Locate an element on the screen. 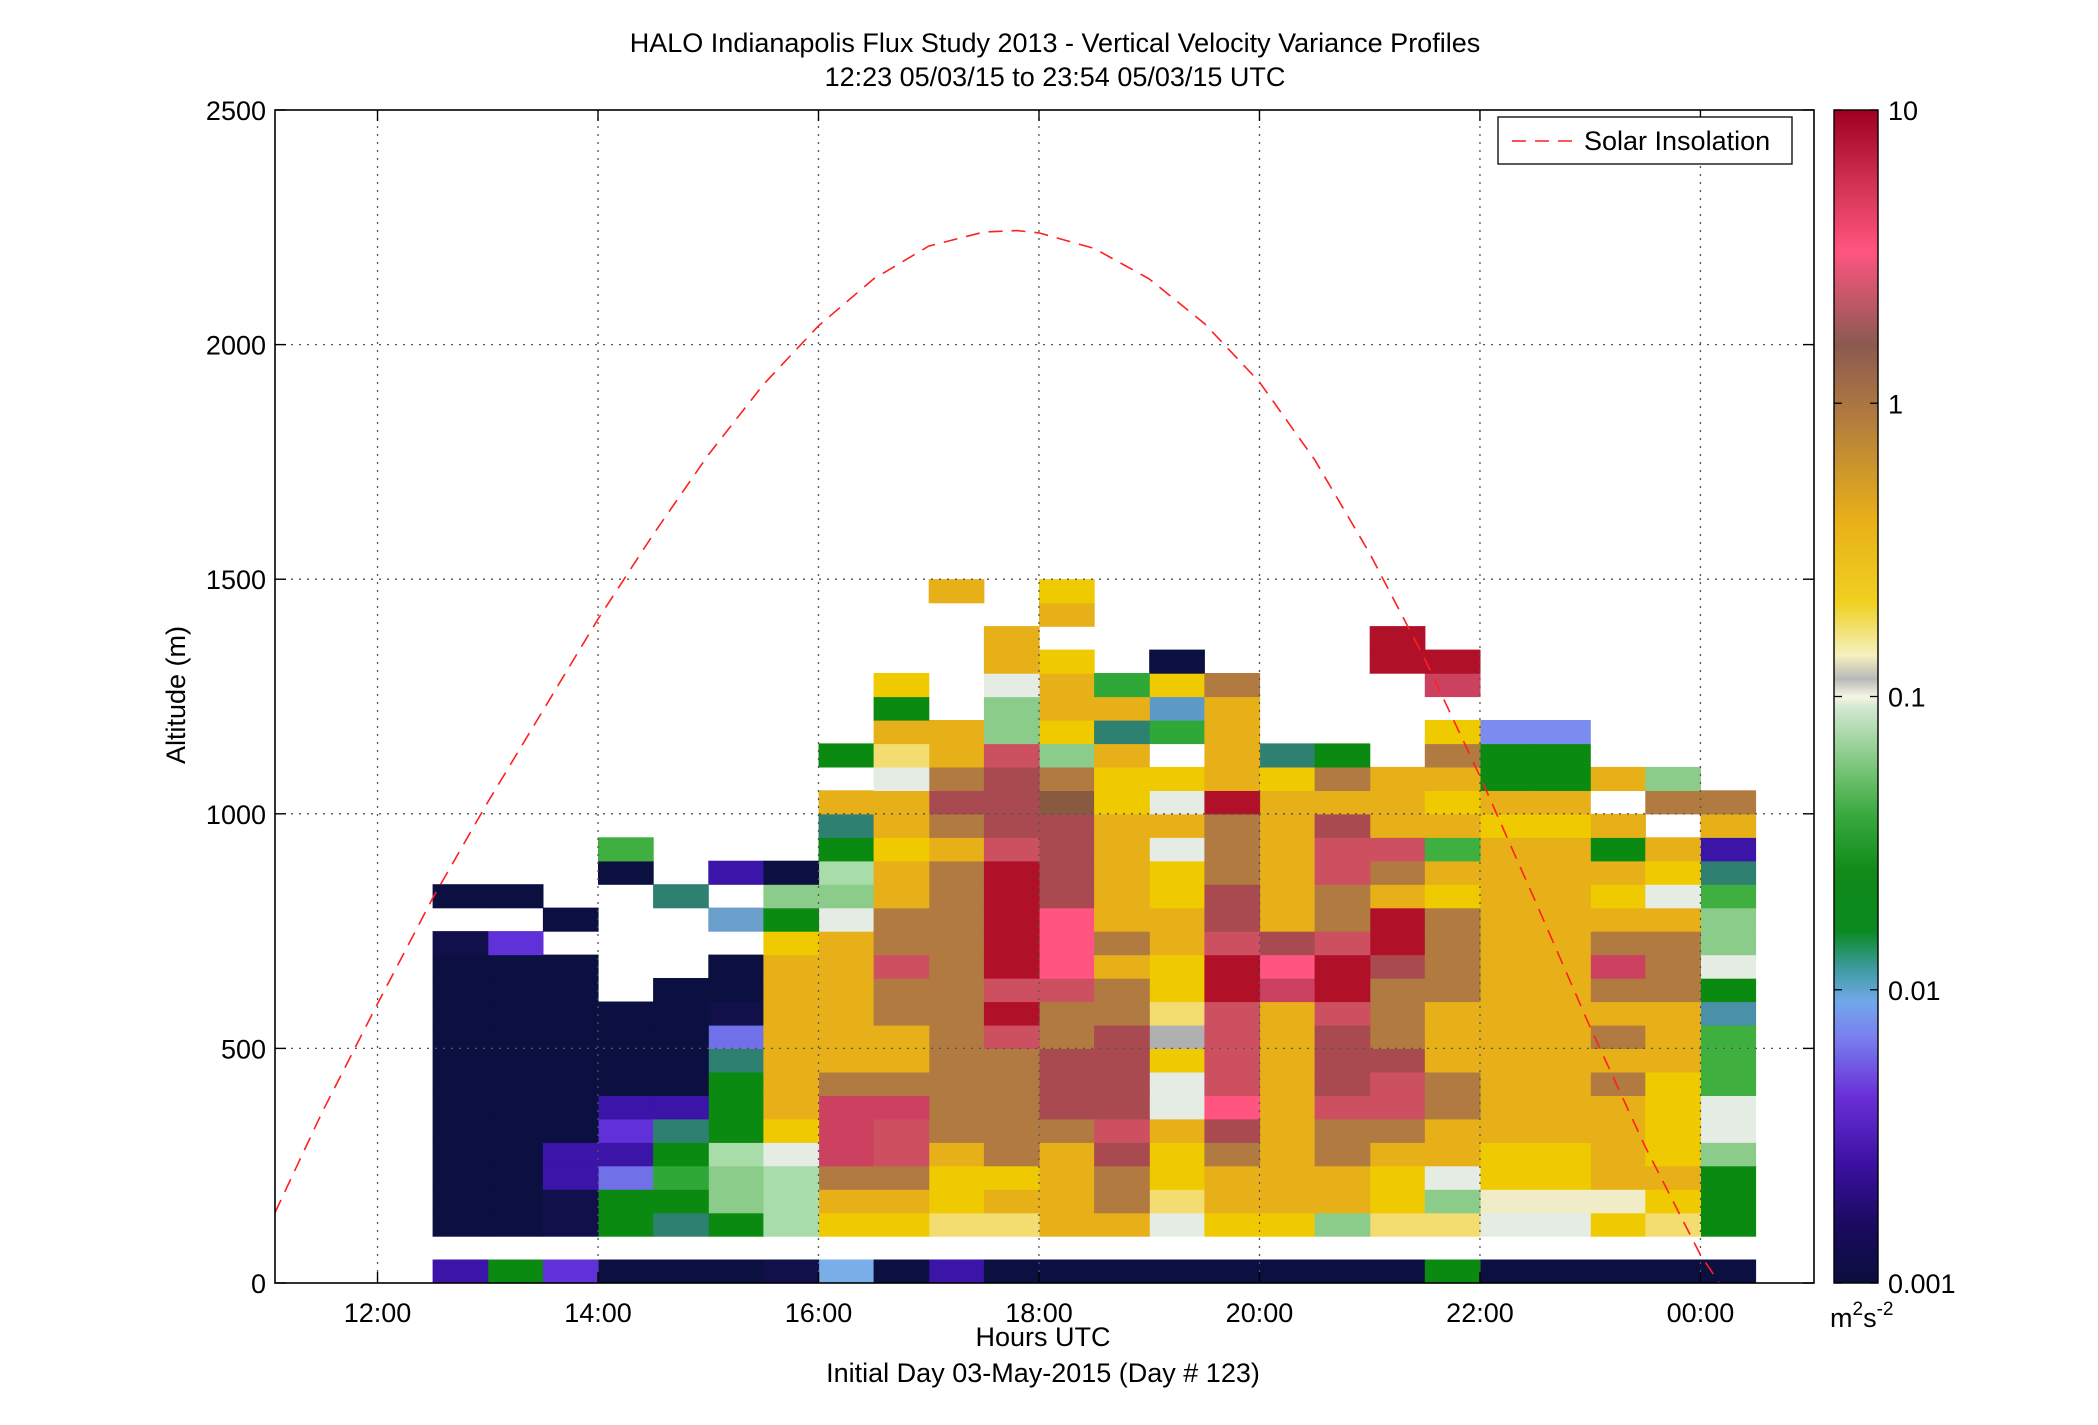  y-tick-label: 1500 is located at coordinates (236, 580).